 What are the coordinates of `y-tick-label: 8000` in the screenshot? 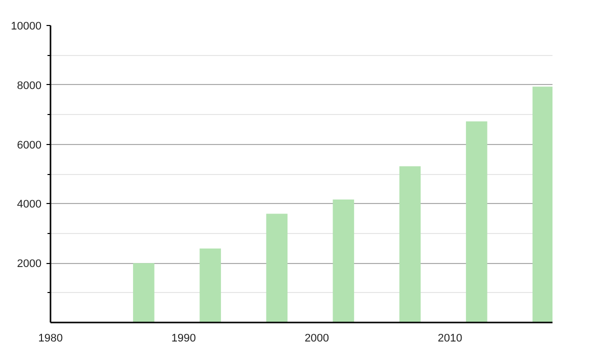 It's located at (29, 86).